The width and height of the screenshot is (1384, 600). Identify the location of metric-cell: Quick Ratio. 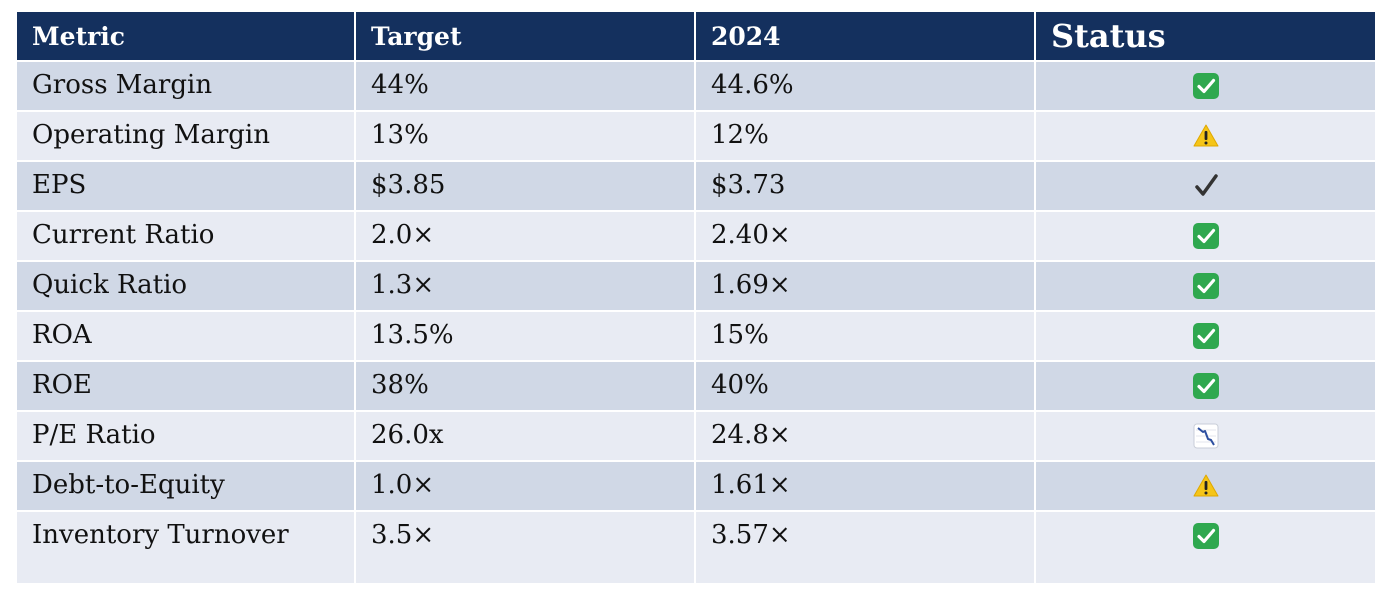
(185, 286).